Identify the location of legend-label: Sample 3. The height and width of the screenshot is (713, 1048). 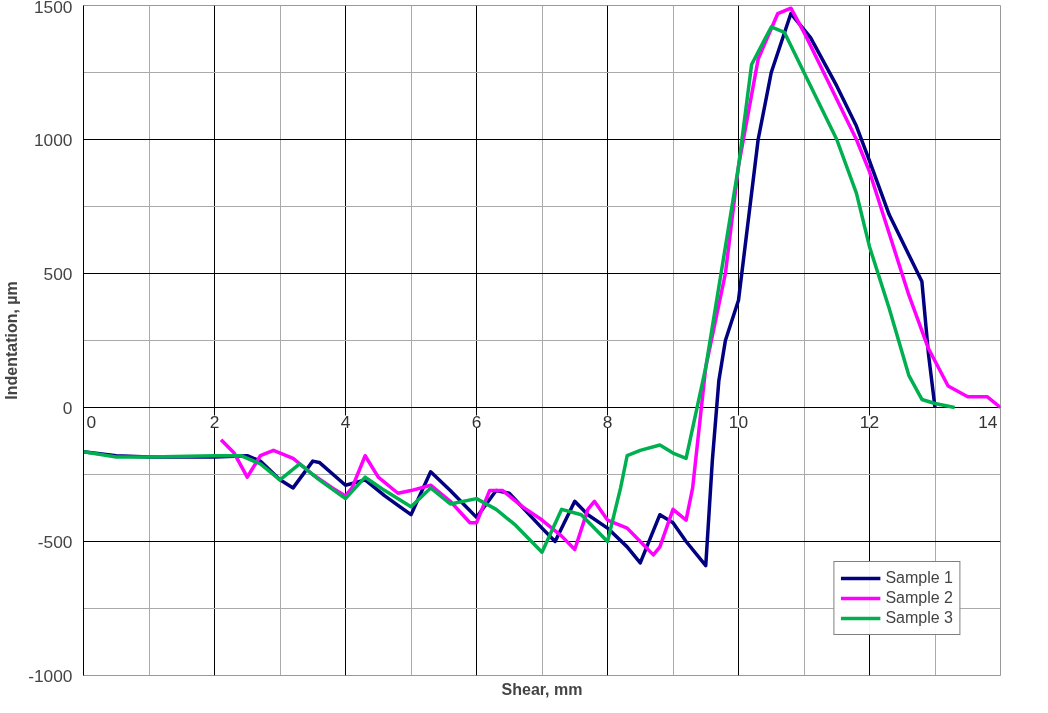
(919, 618).